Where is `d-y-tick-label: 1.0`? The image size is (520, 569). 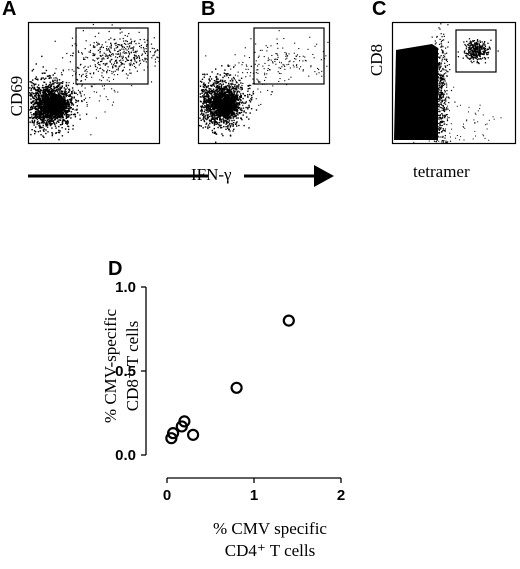 d-y-tick-label: 1.0 is located at coordinates (125, 287).